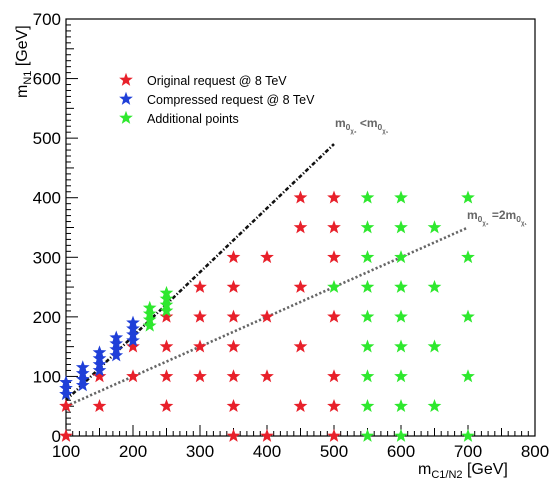 This screenshot has height=493, width=558. What do you see at coordinates (56, 436) in the screenshot?
I see `y-tick-label: 0` at bounding box center [56, 436].